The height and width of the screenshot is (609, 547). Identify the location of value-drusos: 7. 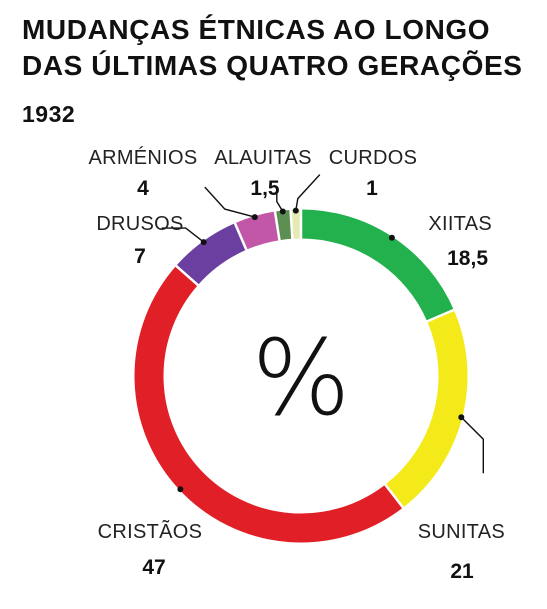
(140, 256).